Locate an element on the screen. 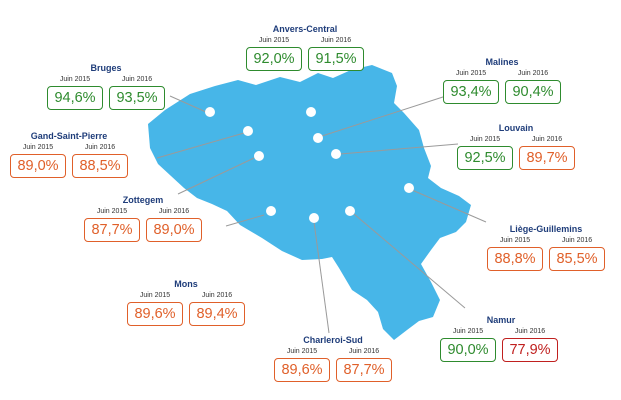  connector-bruges is located at coordinates (188, 104).